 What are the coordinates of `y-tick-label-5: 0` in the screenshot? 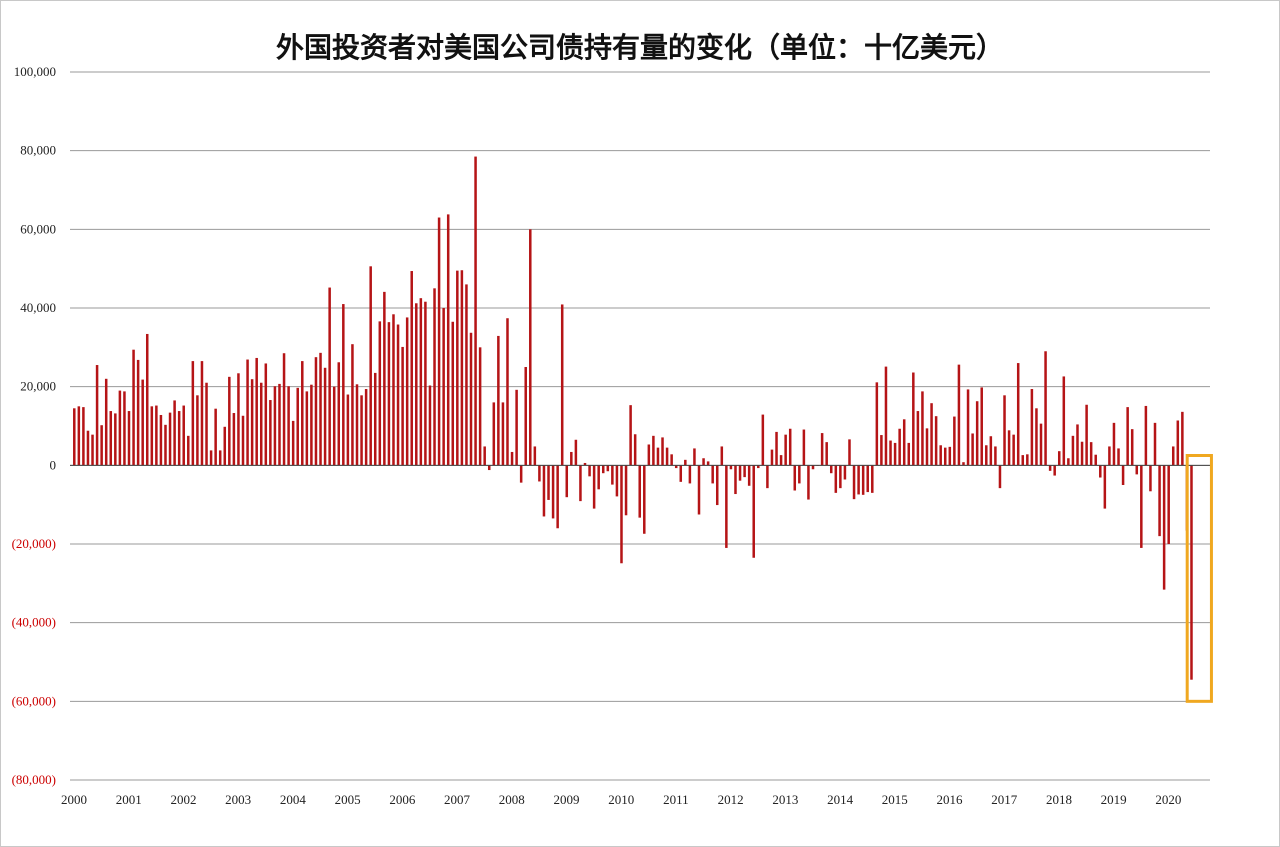 It's located at (53, 464).